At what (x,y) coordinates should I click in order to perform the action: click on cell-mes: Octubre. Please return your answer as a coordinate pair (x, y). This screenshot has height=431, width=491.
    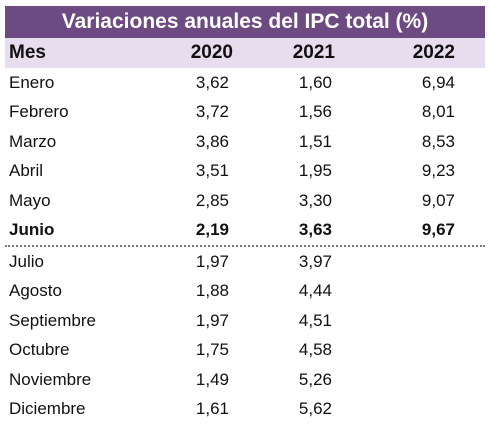
    Looking at the image, I should click on (39, 350).